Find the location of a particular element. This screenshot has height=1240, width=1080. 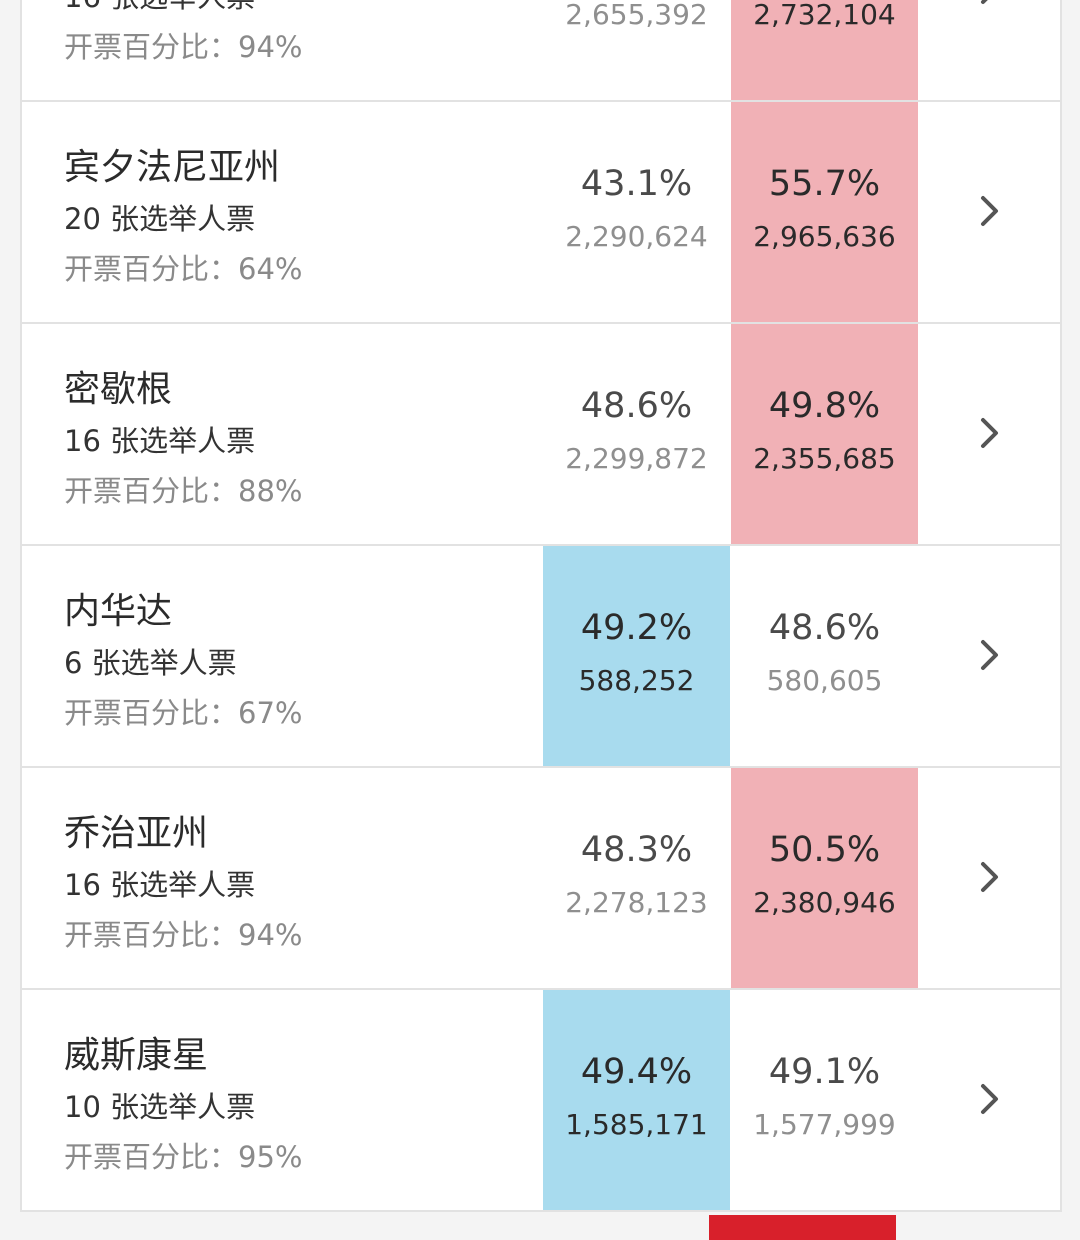

dem-percent: 49.4% is located at coordinates (636, 1072).